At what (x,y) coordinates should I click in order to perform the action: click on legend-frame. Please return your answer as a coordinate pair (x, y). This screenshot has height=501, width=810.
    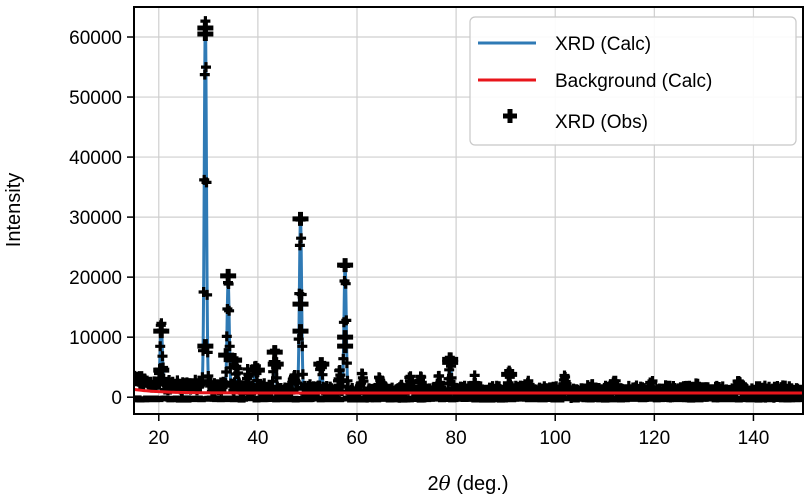
    Looking at the image, I should click on (633, 81).